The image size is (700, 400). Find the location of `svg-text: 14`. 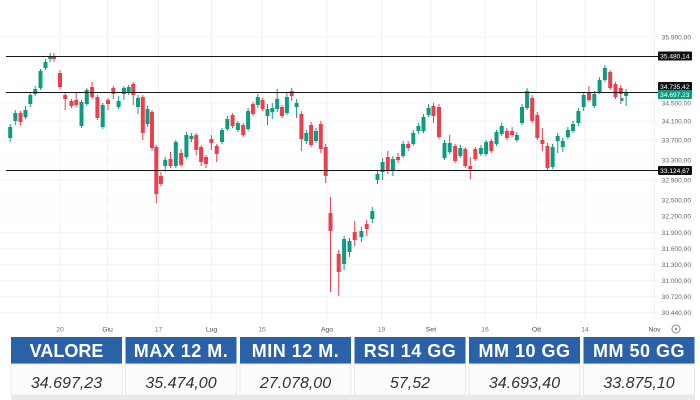

svg-text: 14 is located at coordinates (585, 330).